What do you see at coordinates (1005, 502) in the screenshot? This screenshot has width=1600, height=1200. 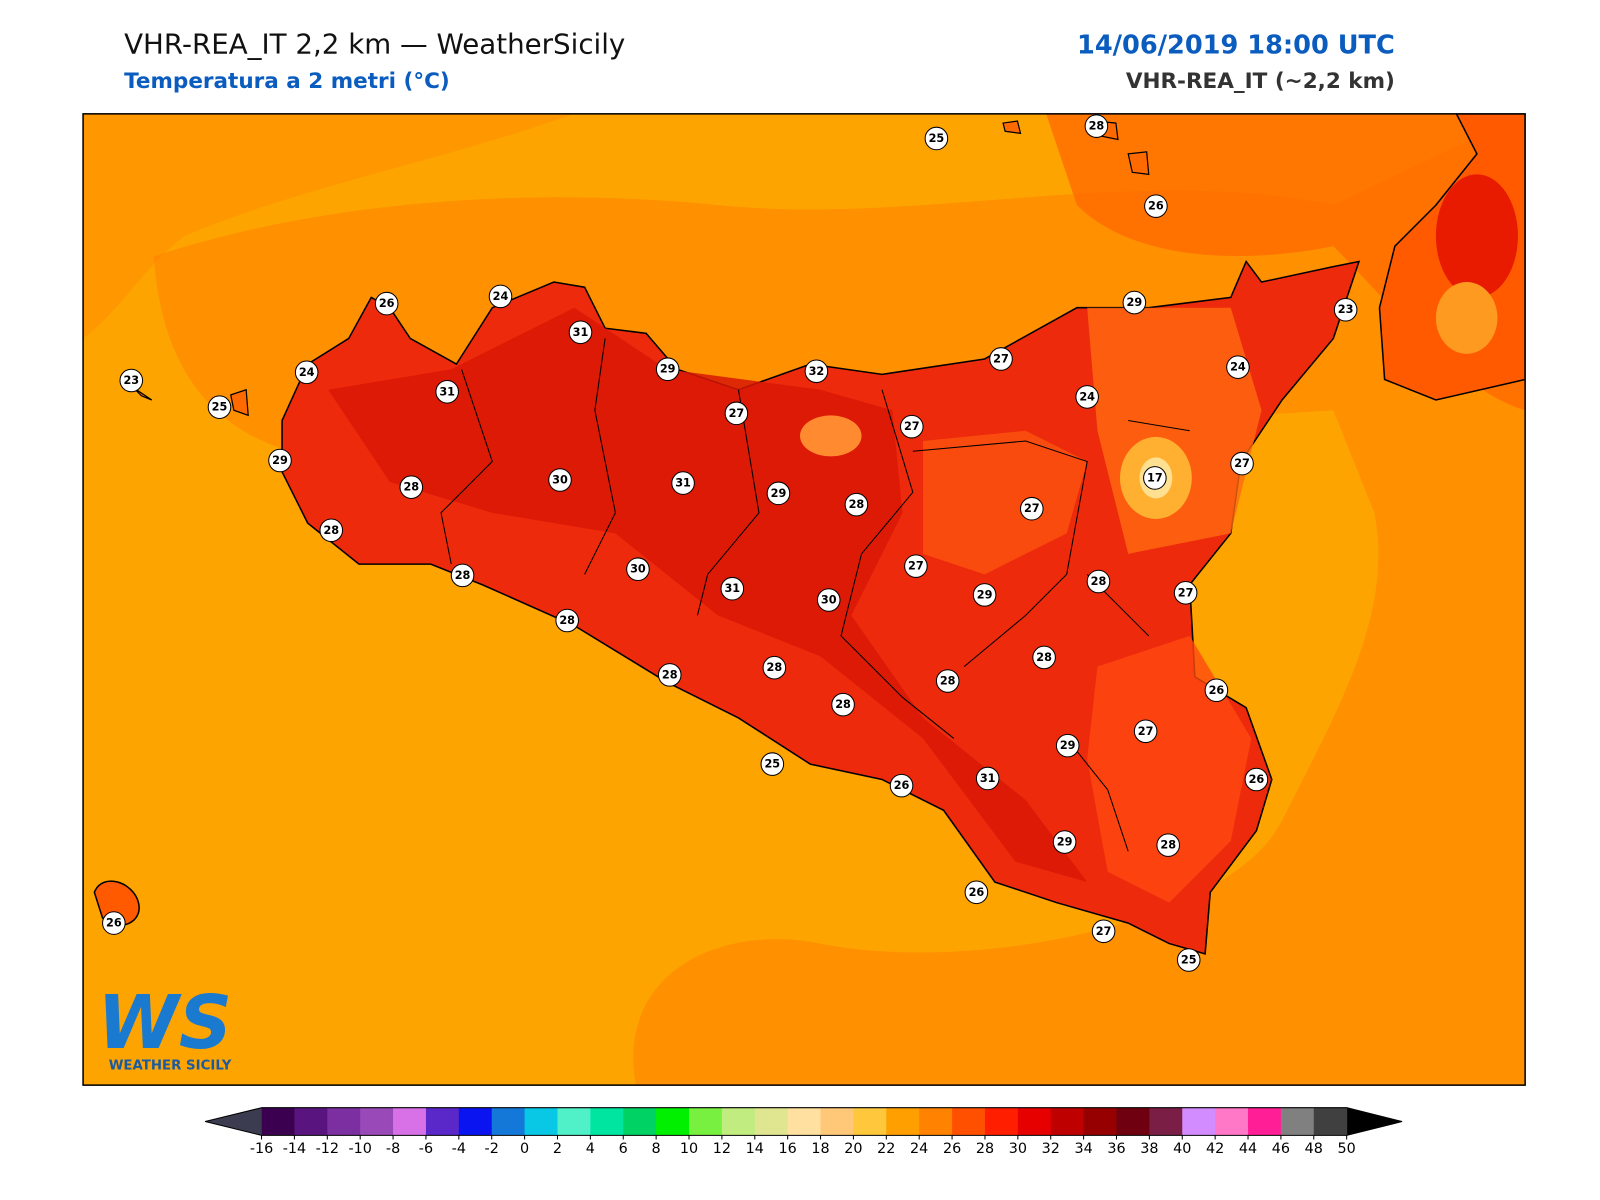 I see `field` at bounding box center [1005, 502].